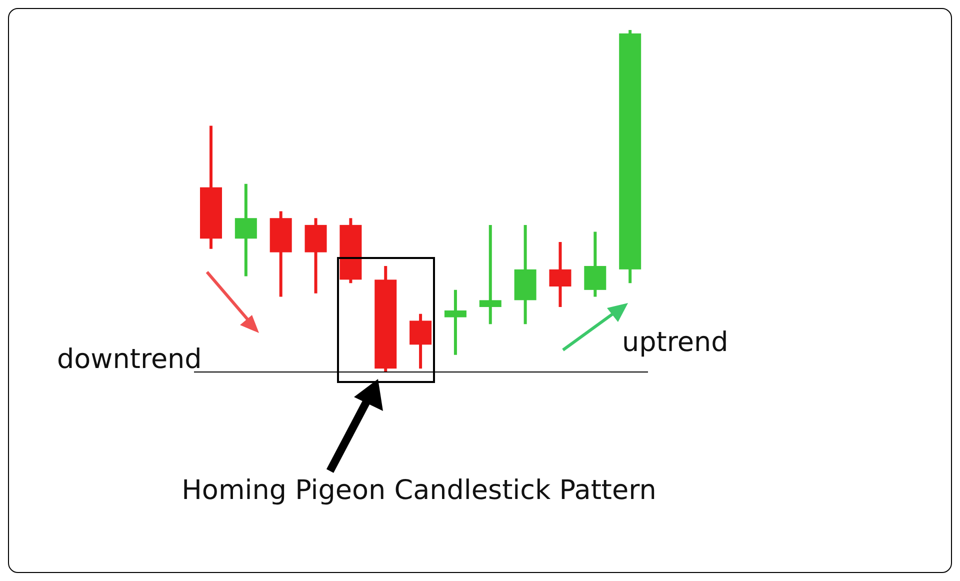 The height and width of the screenshot is (581, 960). What do you see at coordinates (130, 359) in the screenshot?
I see `annotation: downtrend` at bounding box center [130, 359].